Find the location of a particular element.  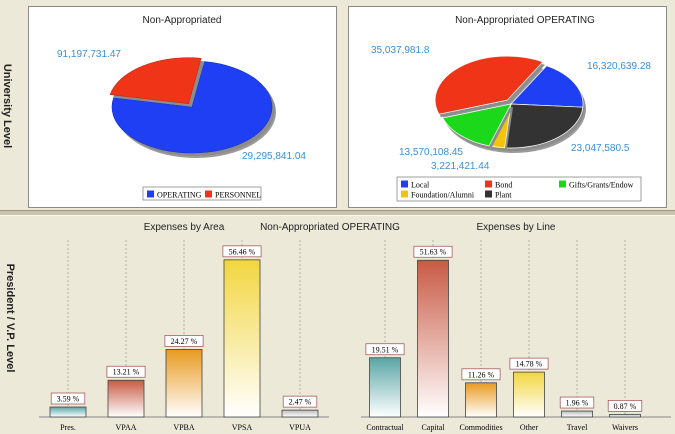

pie1-slice-personnel is located at coordinates (155, 81).